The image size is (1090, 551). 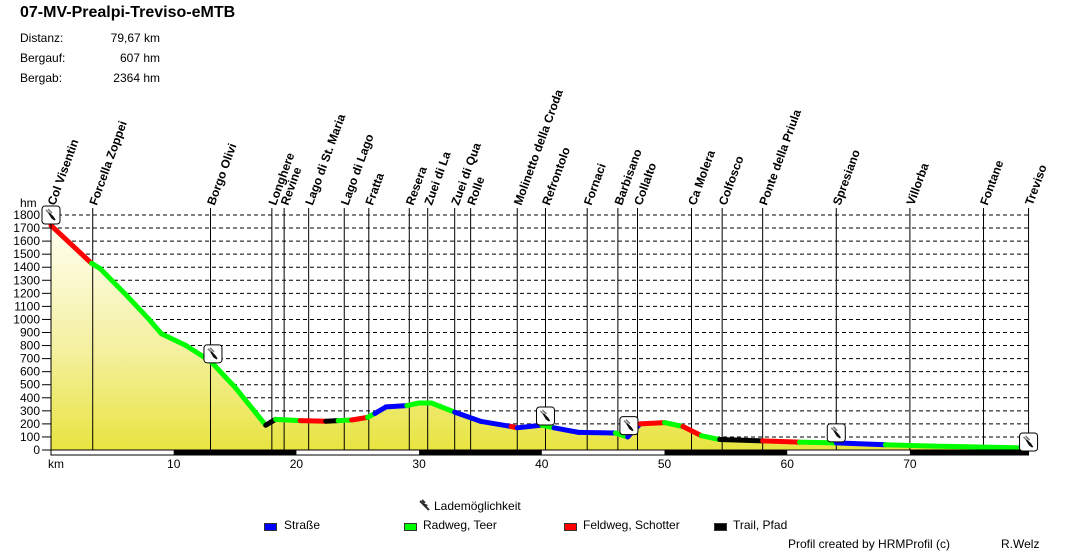 I want to click on legend-item-trail: Trail, Pfad, so click(x=760, y=525).